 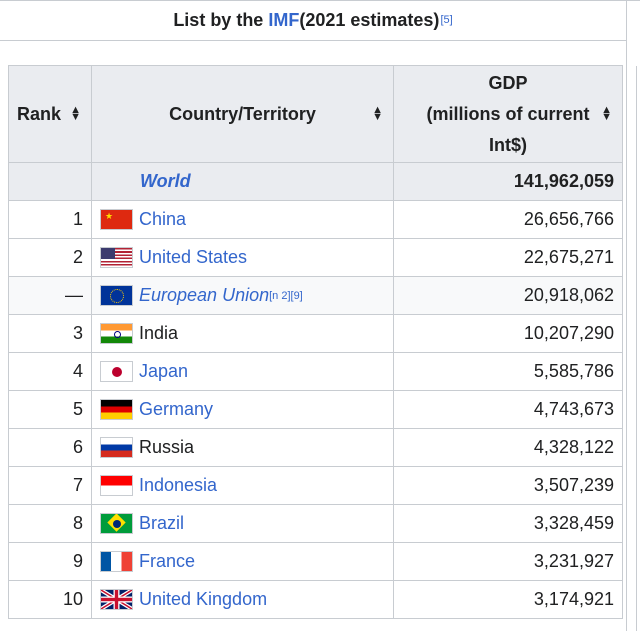 I want to click on gdp-header-line3: Int$), so click(x=508, y=144).